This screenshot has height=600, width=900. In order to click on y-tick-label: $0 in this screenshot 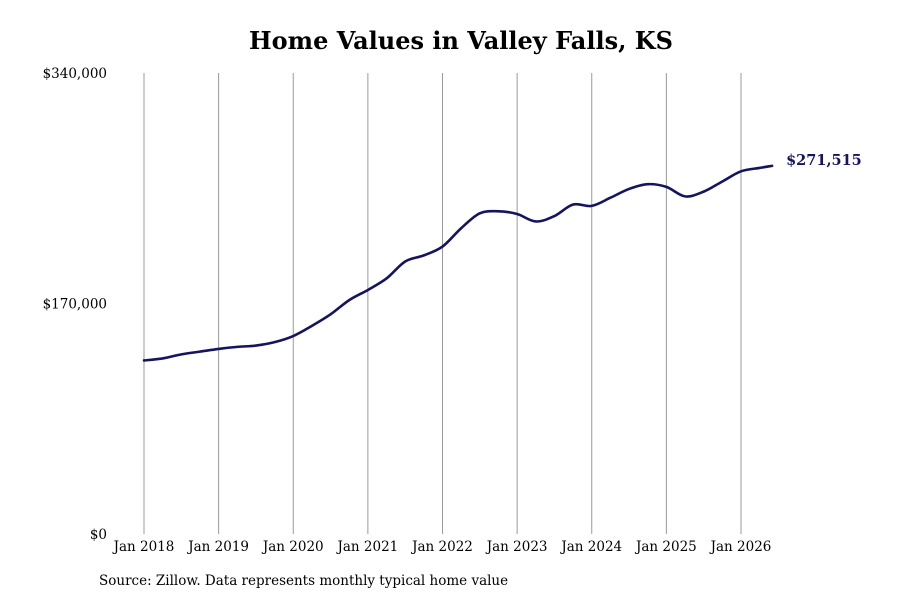, I will do `click(98, 535)`.